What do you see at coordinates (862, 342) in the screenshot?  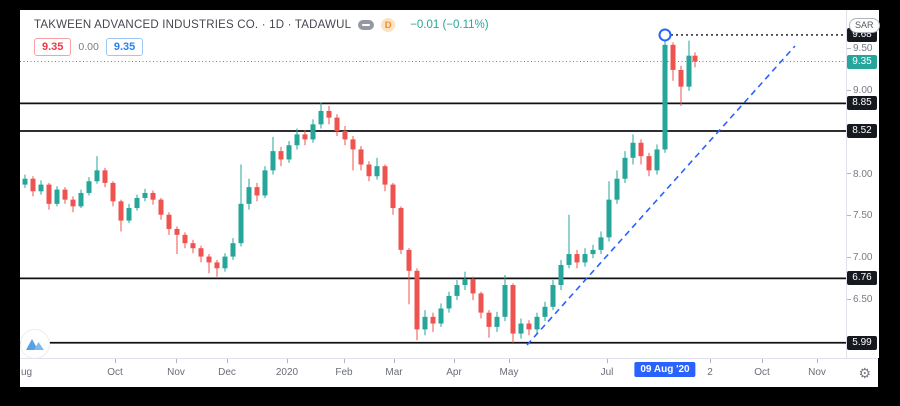 I see `price-level-badge: 5.99` at bounding box center [862, 342].